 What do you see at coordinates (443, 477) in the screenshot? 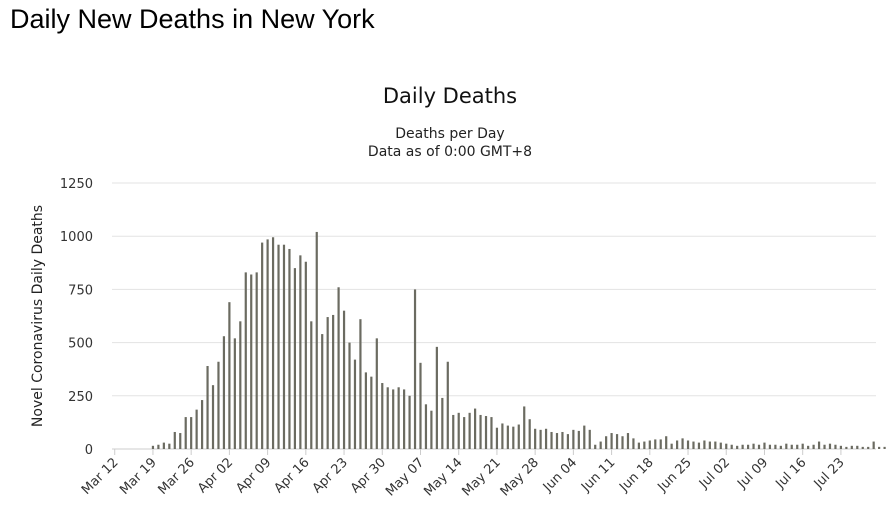
I see `x-tick-label: May 14` at bounding box center [443, 477].